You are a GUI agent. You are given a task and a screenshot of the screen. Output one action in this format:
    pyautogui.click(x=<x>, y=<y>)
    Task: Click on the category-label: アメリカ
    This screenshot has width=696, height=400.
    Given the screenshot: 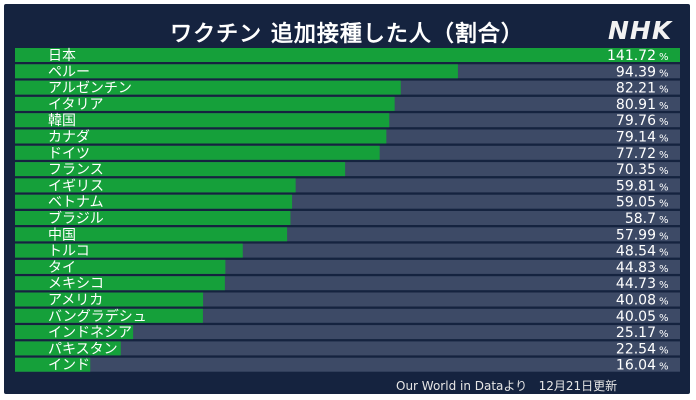 What is the action you would take?
    pyautogui.click(x=75, y=301)
    